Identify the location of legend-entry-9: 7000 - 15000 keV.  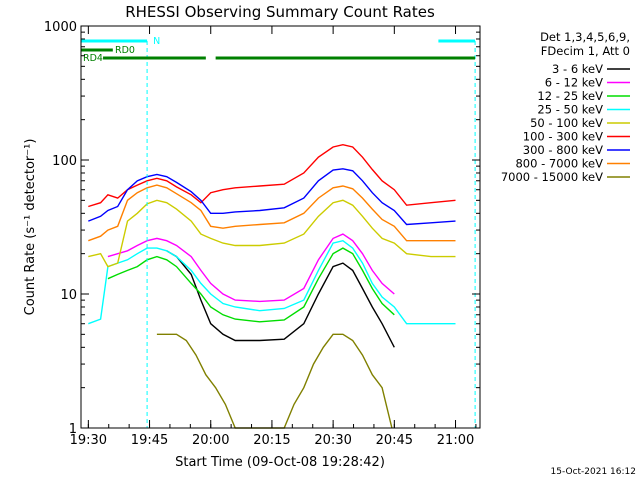
(552, 177).